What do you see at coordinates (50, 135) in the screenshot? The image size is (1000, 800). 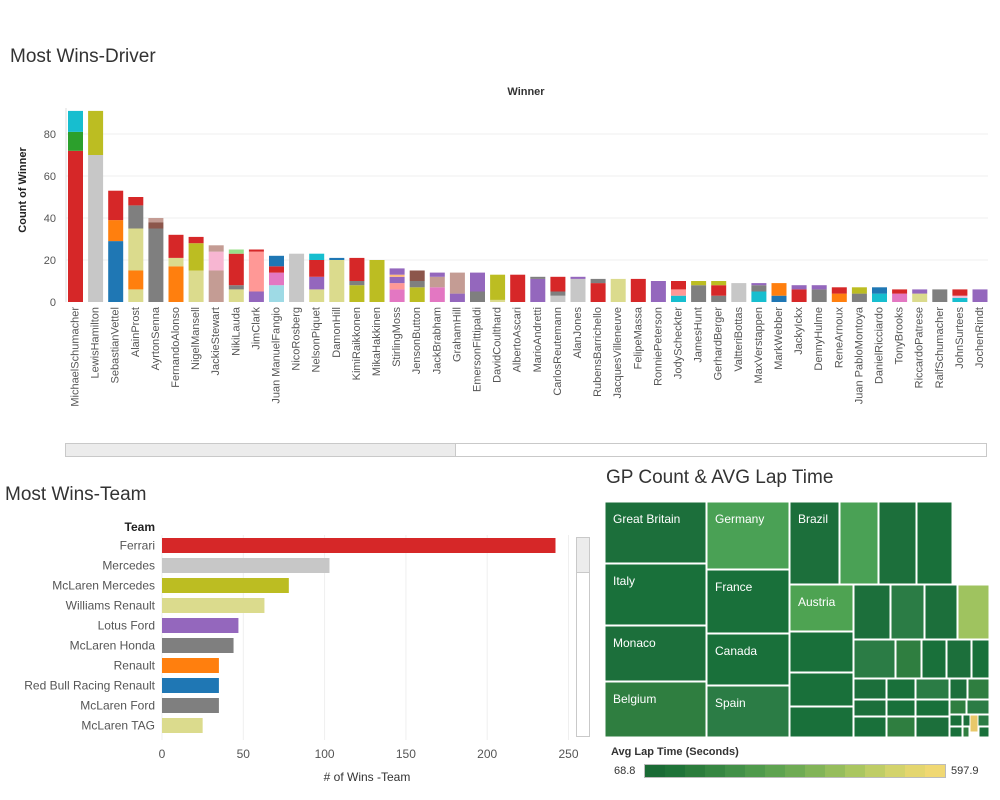 I see `y-tick-label: 80` at bounding box center [50, 135].